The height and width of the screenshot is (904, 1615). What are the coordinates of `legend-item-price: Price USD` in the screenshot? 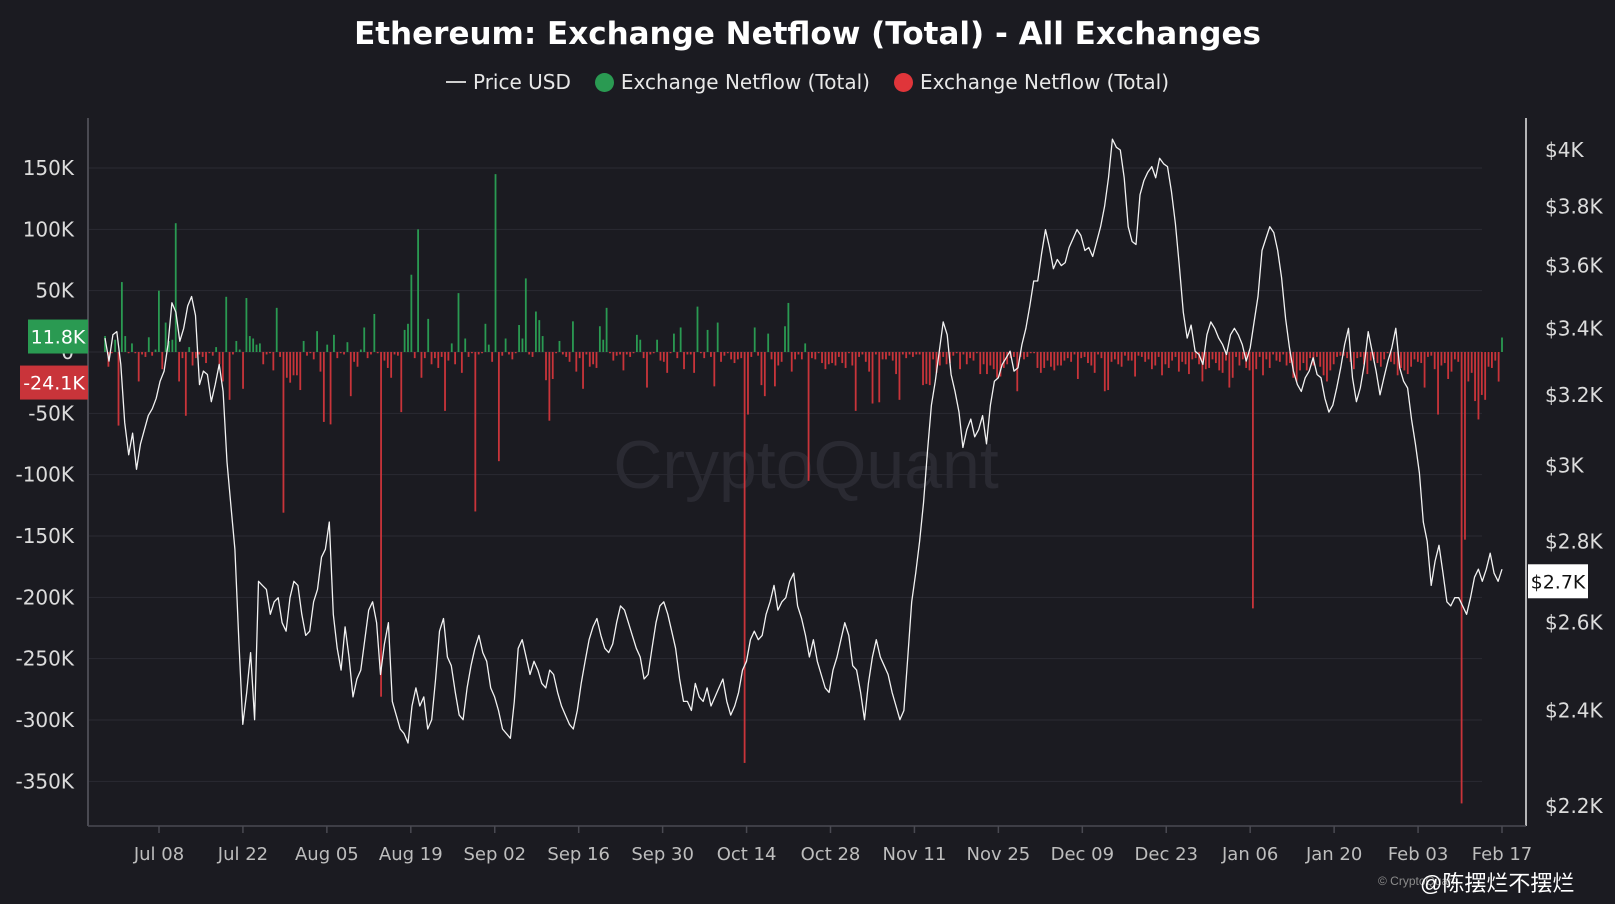 It's located at (508, 82).